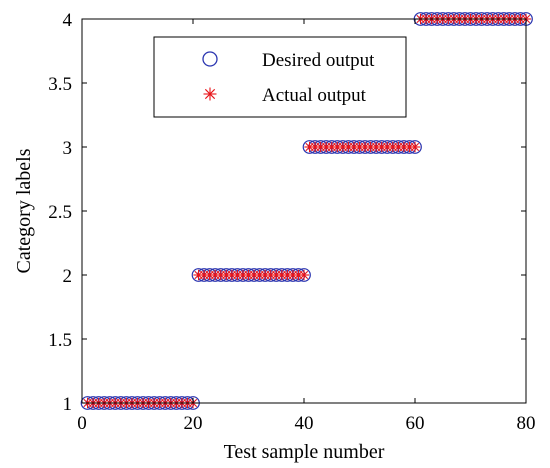  What do you see at coordinates (304, 423) in the screenshot?
I see `x-tick-label: 40` at bounding box center [304, 423].